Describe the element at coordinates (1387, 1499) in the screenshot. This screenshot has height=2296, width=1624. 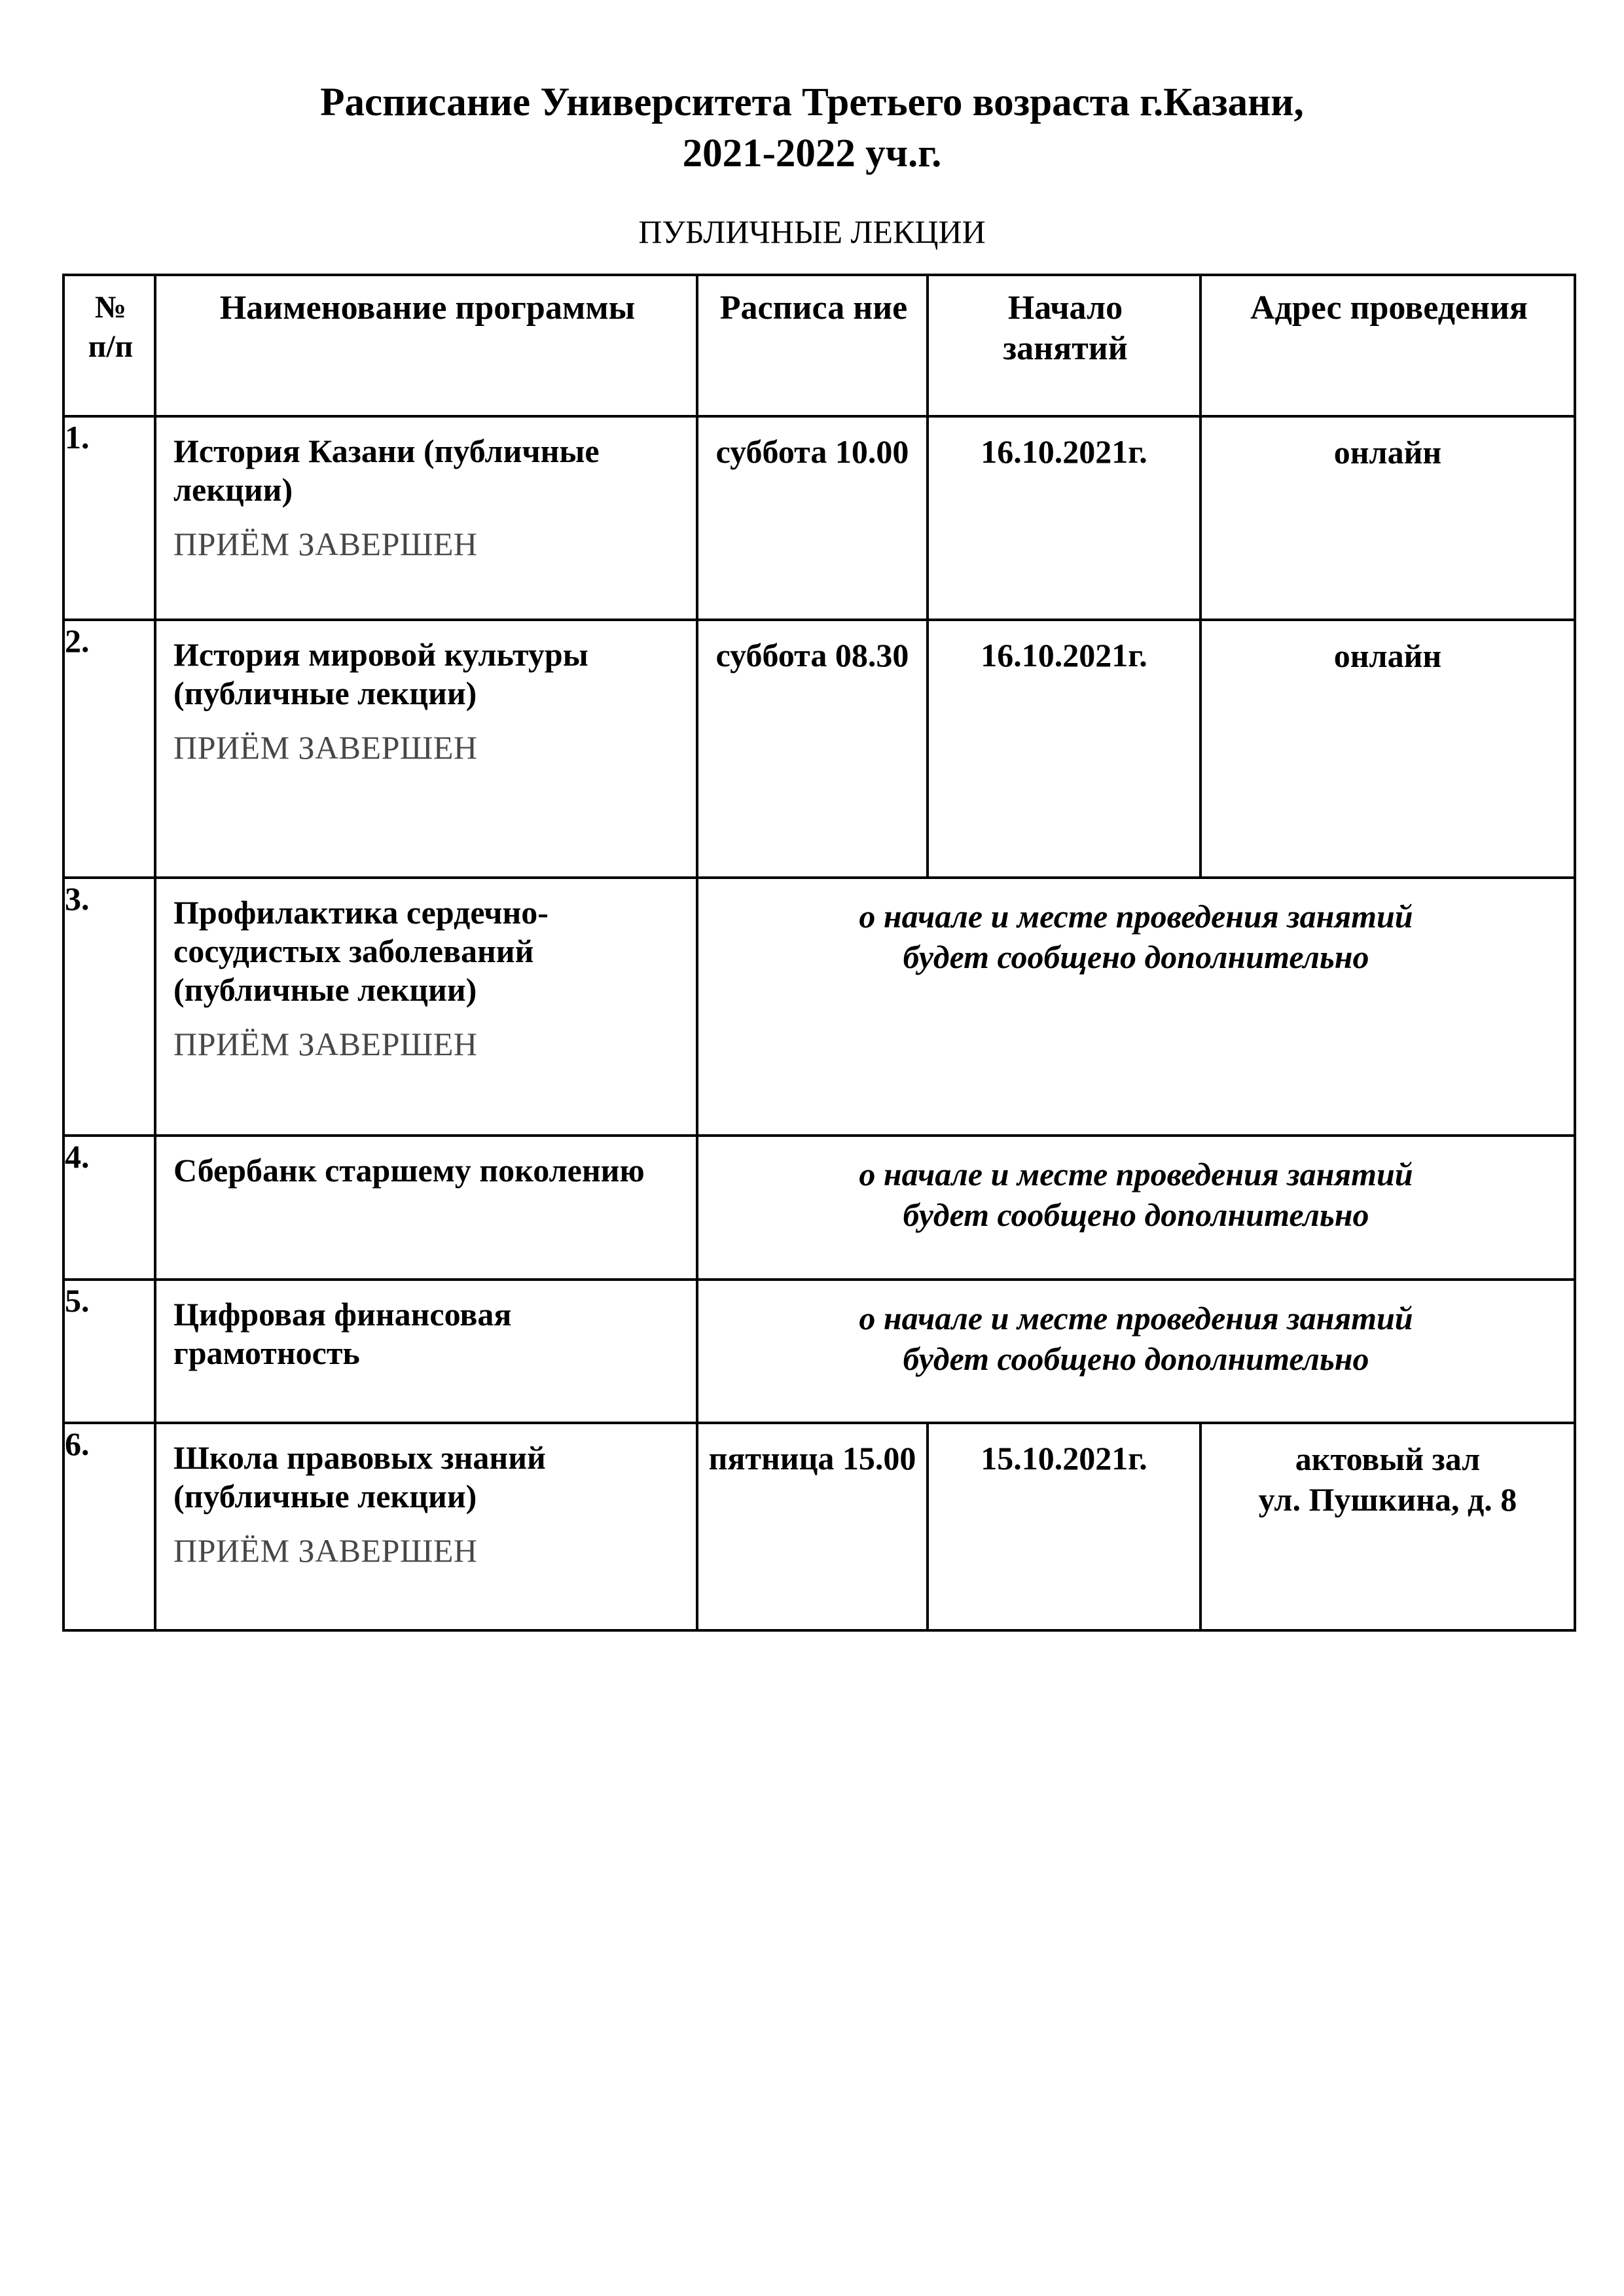
I see `address-line2: ул. Пушкина, д. 8` at that location.